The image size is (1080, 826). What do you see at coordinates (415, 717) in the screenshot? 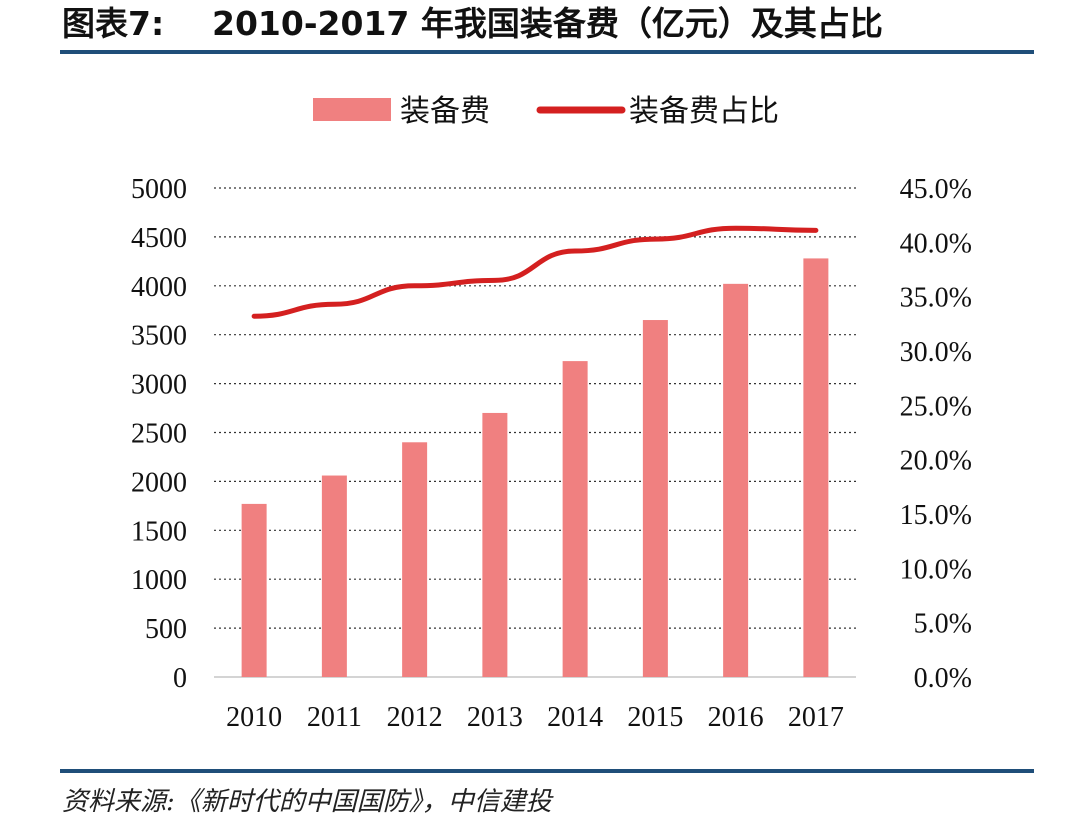
I see `x-axis-tick-label: 2012` at bounding box center [415, 717].